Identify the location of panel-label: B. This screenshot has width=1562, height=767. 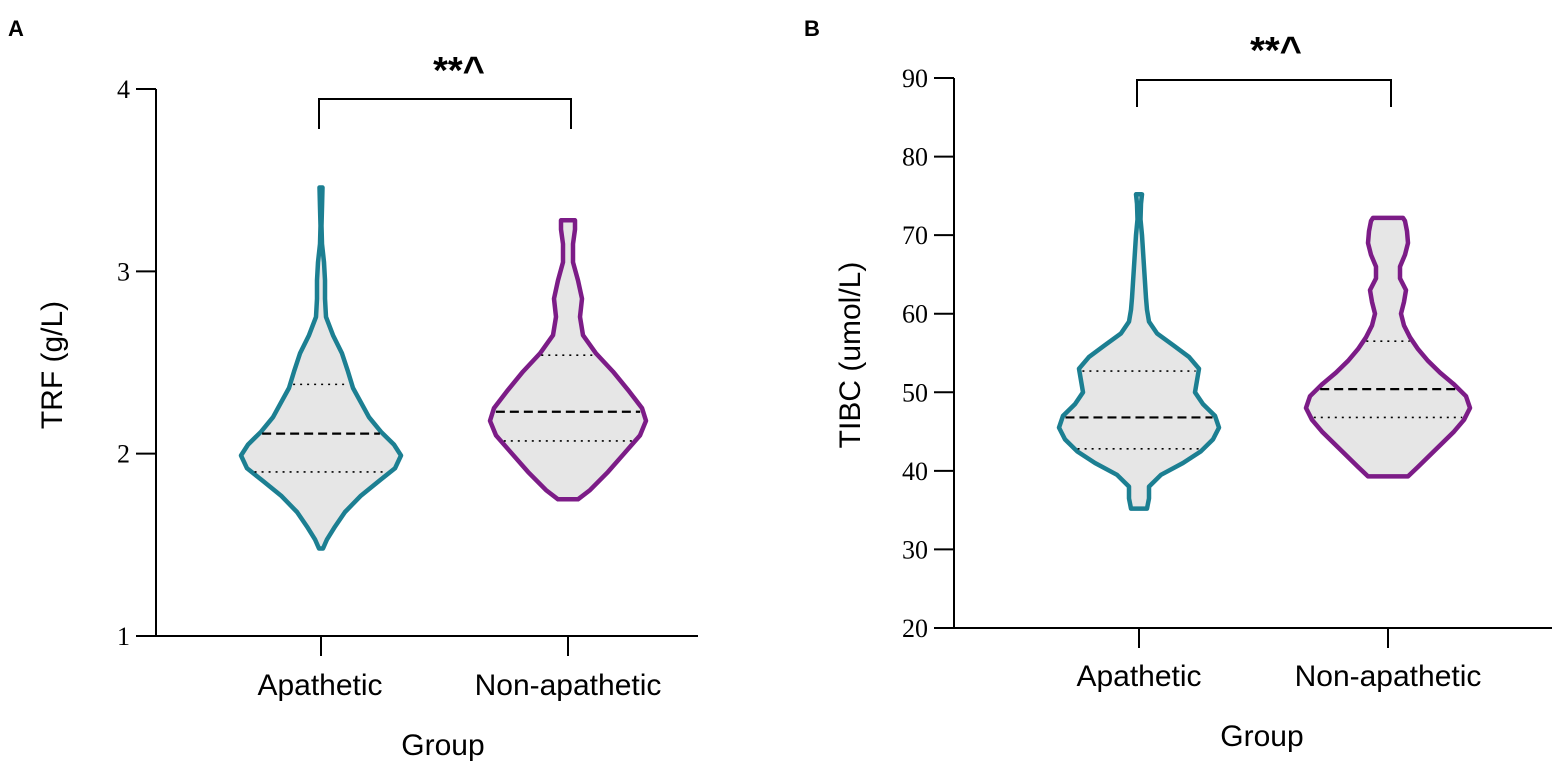
(812, 28).